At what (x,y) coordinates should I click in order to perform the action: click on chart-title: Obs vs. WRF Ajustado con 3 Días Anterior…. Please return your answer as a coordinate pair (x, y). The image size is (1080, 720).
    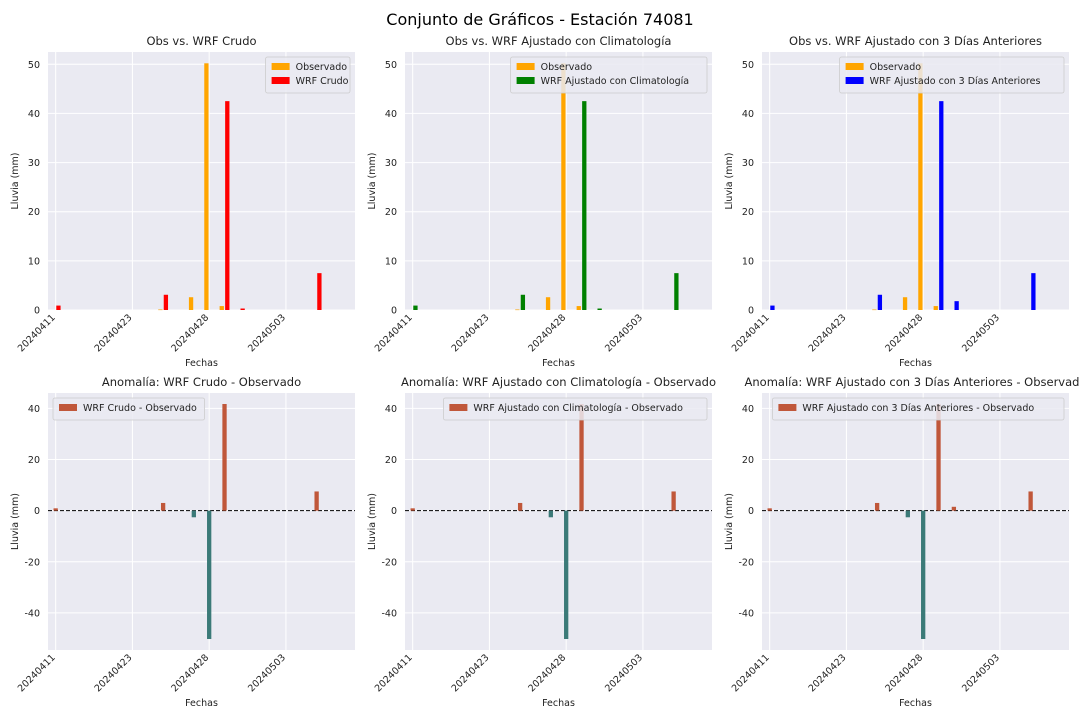
    Looking at the image, I should click on (915, 41).